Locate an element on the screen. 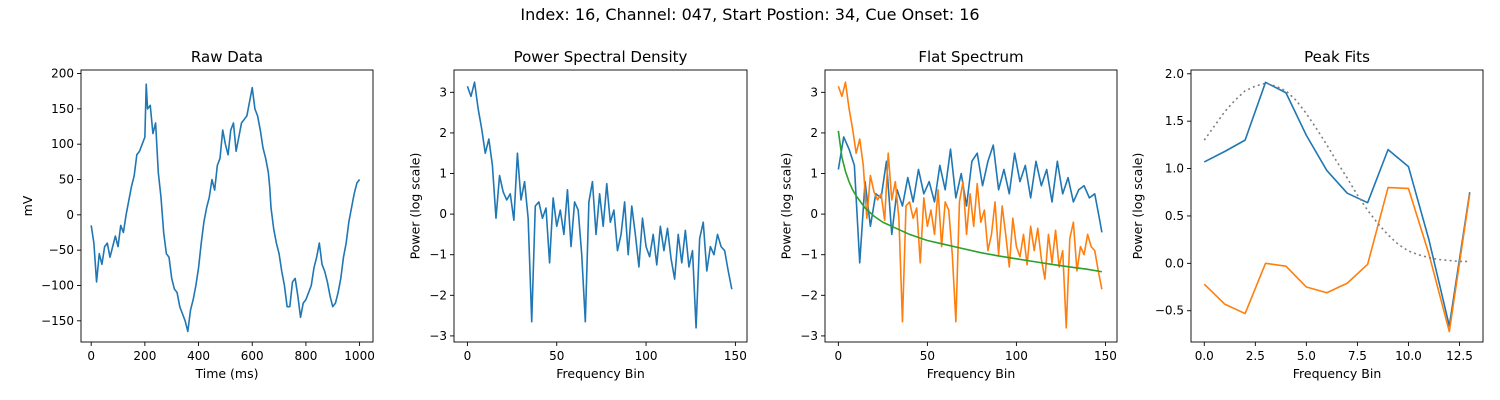 This screenshot has height=400, width=1500. x-tick-label: 7.5 is located at coordinates (1357, 356).